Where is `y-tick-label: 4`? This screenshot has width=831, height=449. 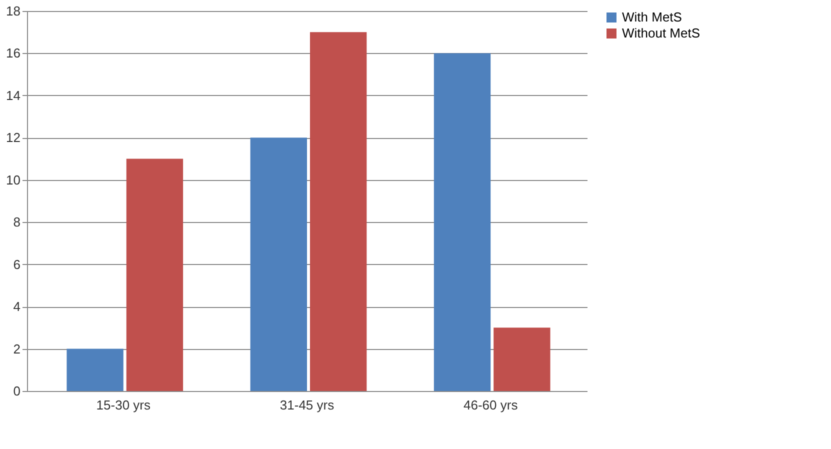
y-tick-label: 4 is located at coordinates (16, 306).